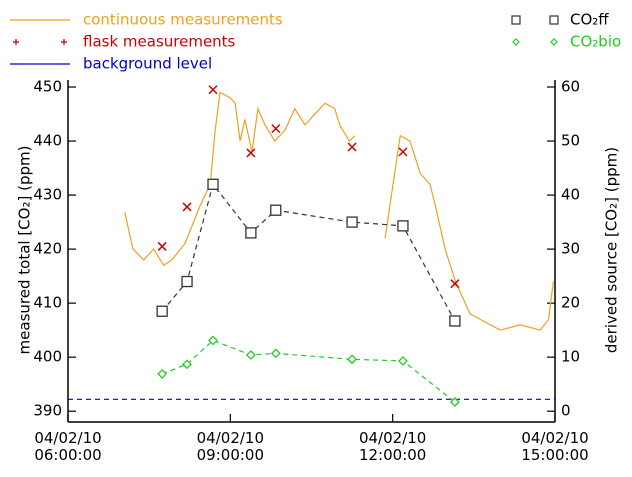  I want to click on legend-label: CO₂bio, so click(595, 42).